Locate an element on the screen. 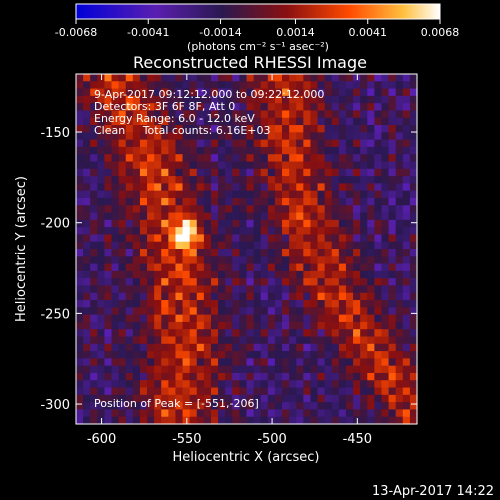 This screenshot has width=500, height=500. x-tick-label: -450 is located at coordinates (358, 439).